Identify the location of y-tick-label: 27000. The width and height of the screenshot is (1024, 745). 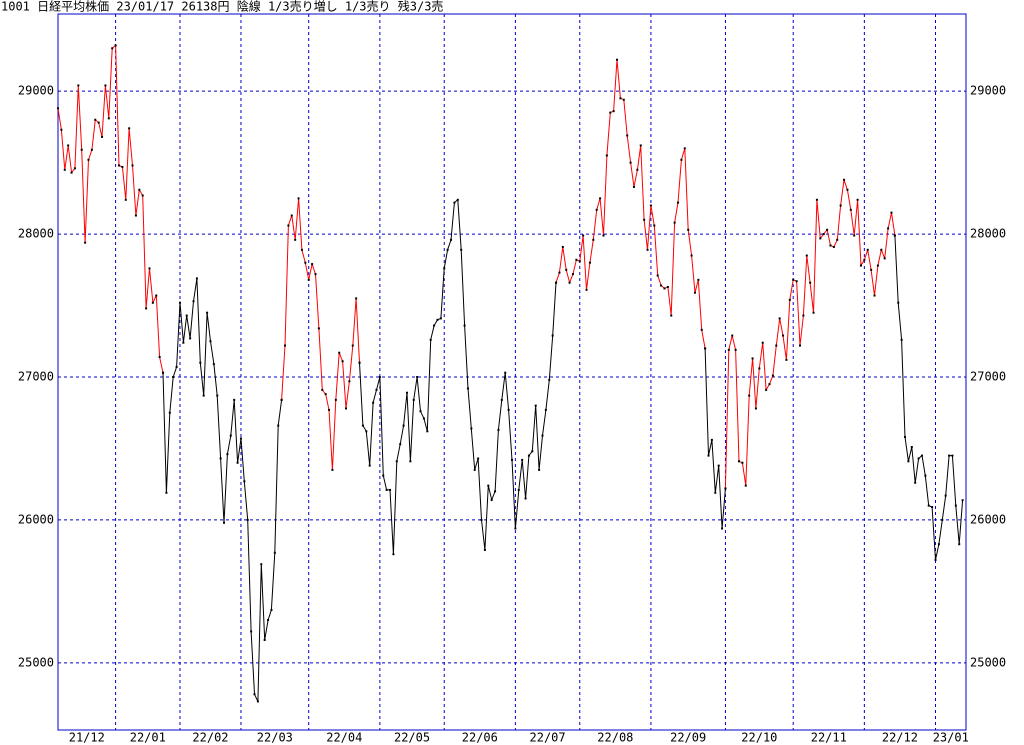
(36, 377).